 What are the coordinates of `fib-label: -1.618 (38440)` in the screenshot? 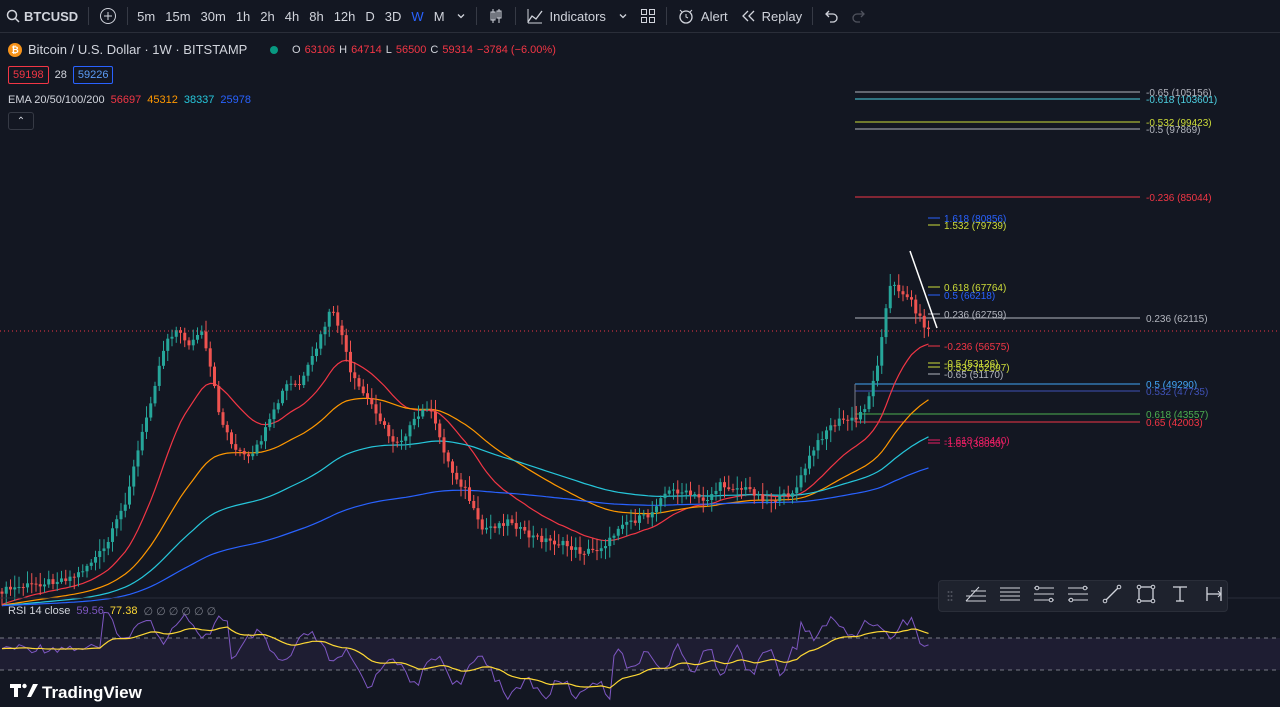 It's located at (977, 441).